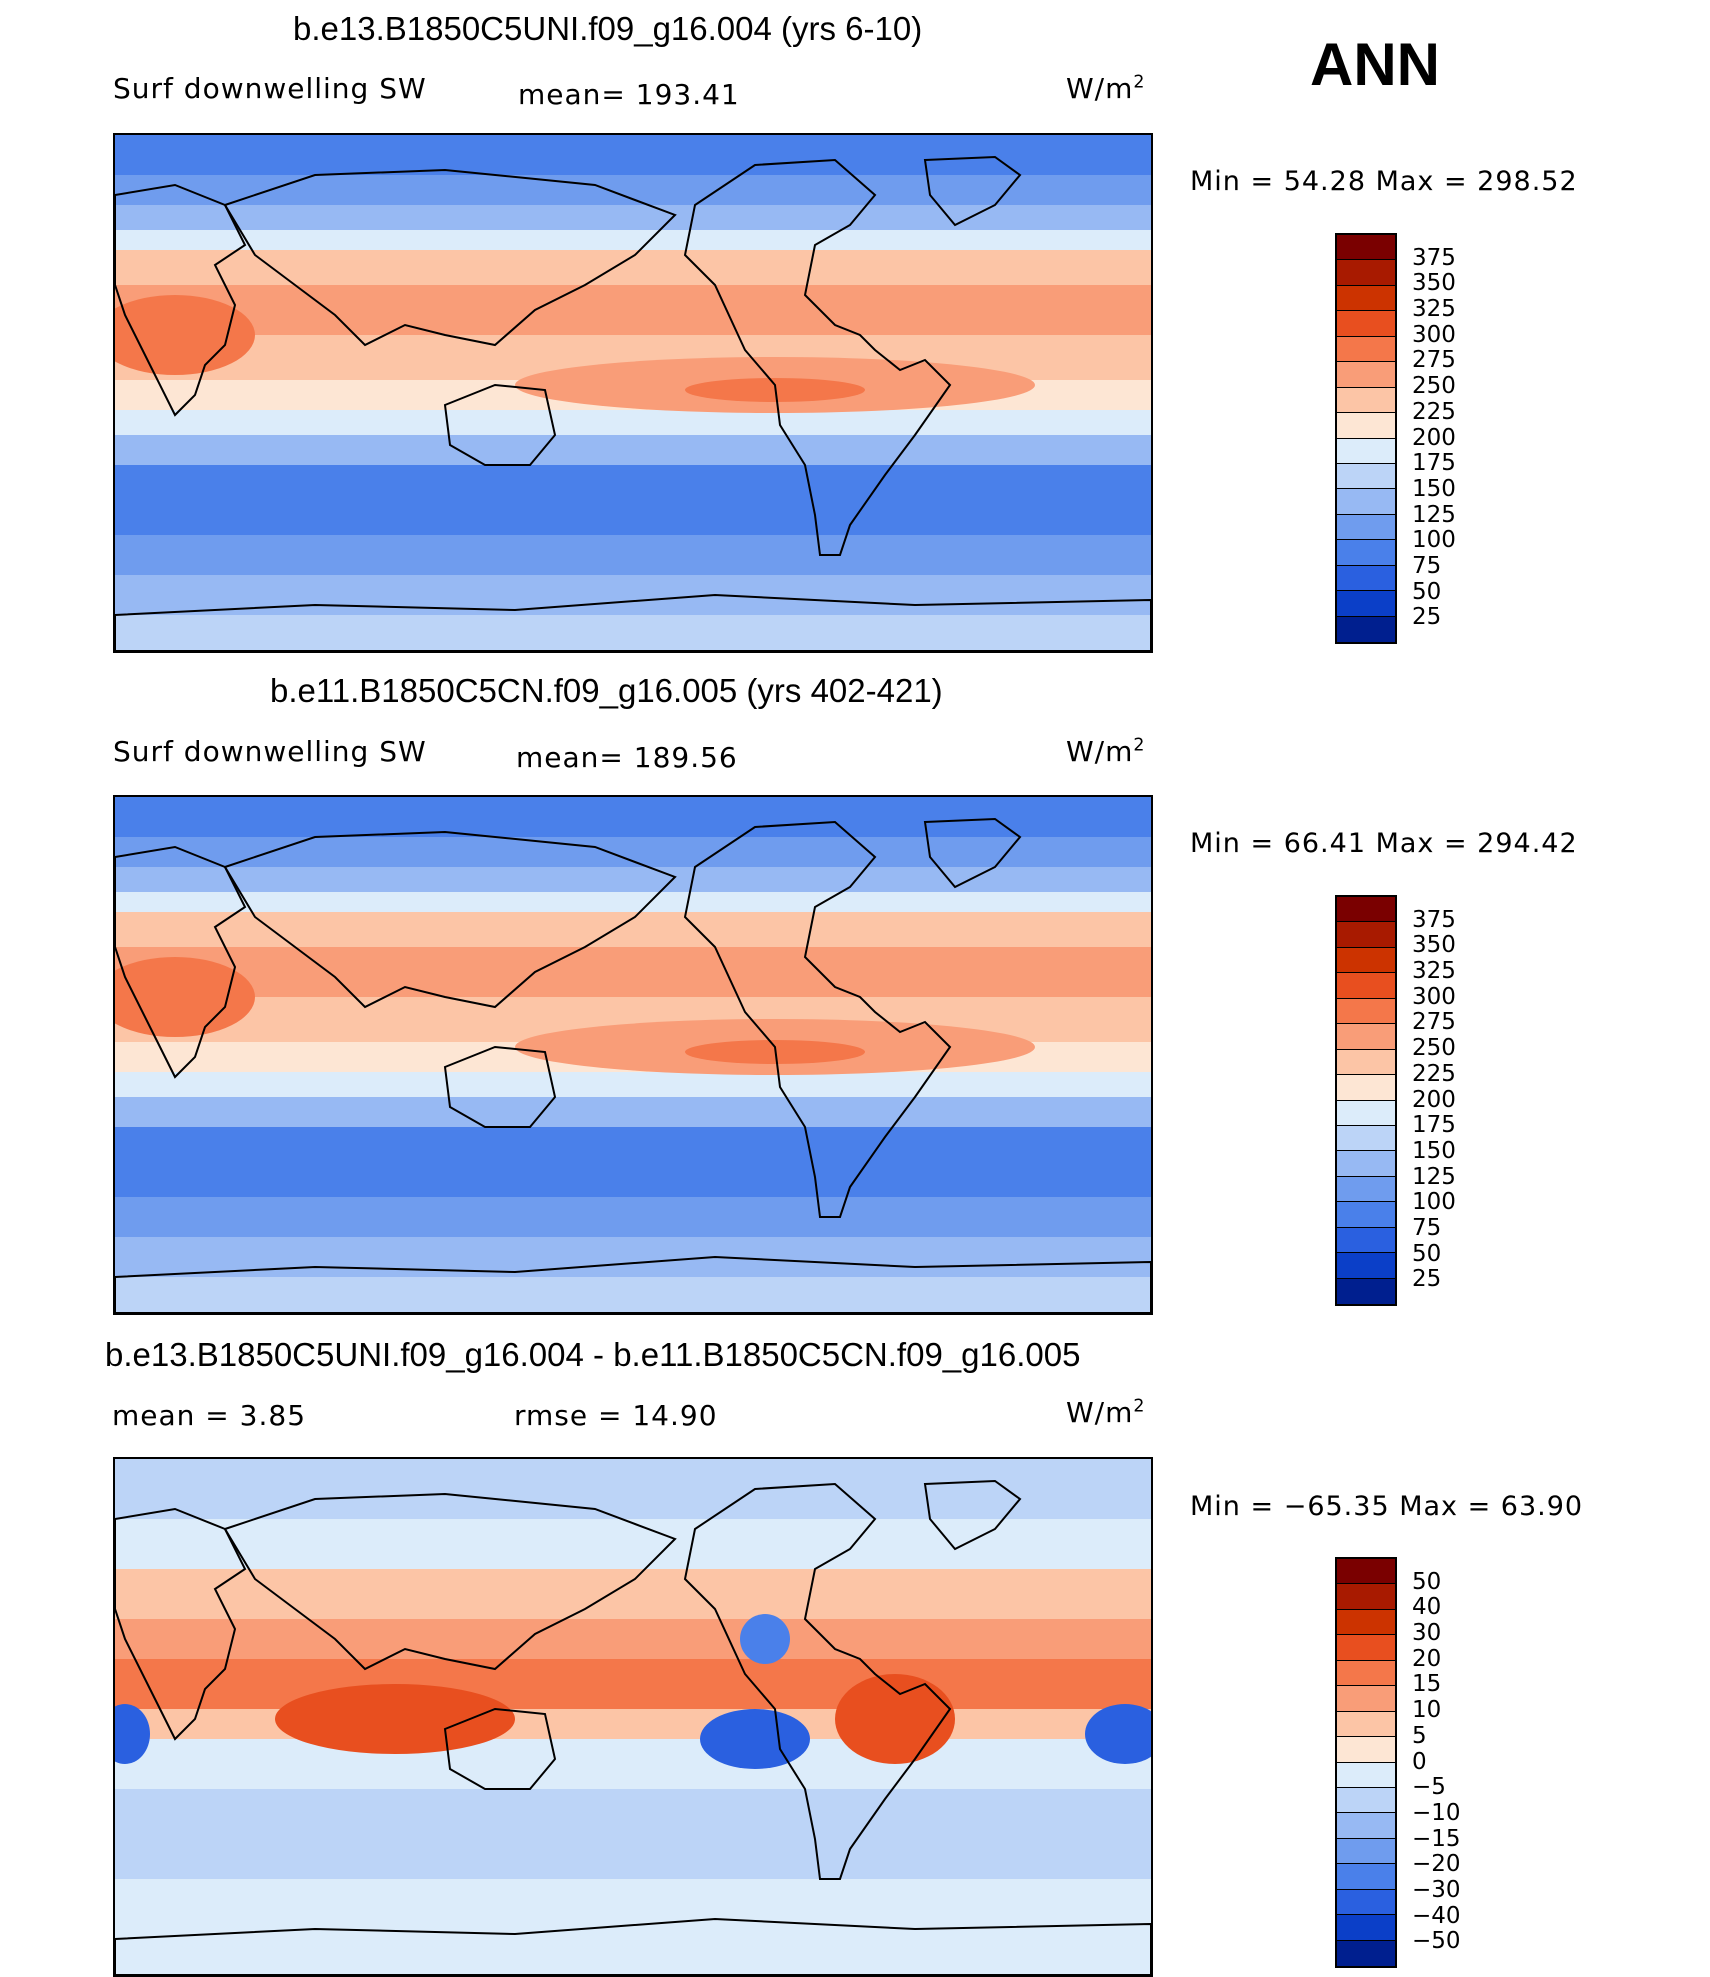  Describe the element at coordinates (1427, 1684) in the screenshot. I see `colorbar-tick-label: 15` at that location.